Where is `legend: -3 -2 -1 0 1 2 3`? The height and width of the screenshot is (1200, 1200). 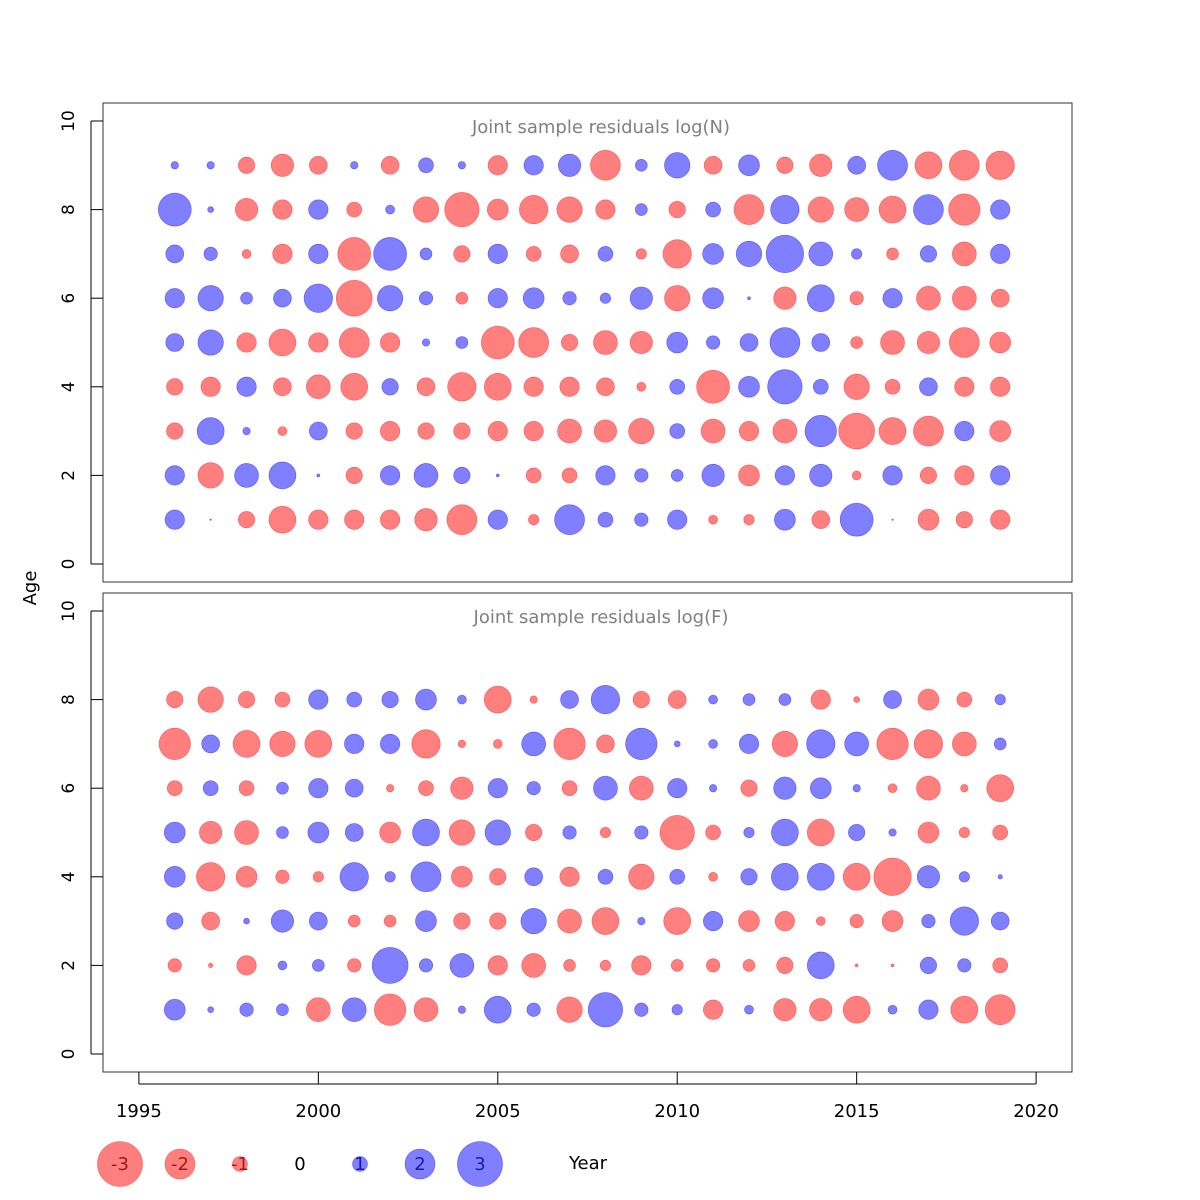
legend: -3 -2 -1 0 1 2 3 is located at coordinates (300, 1164).